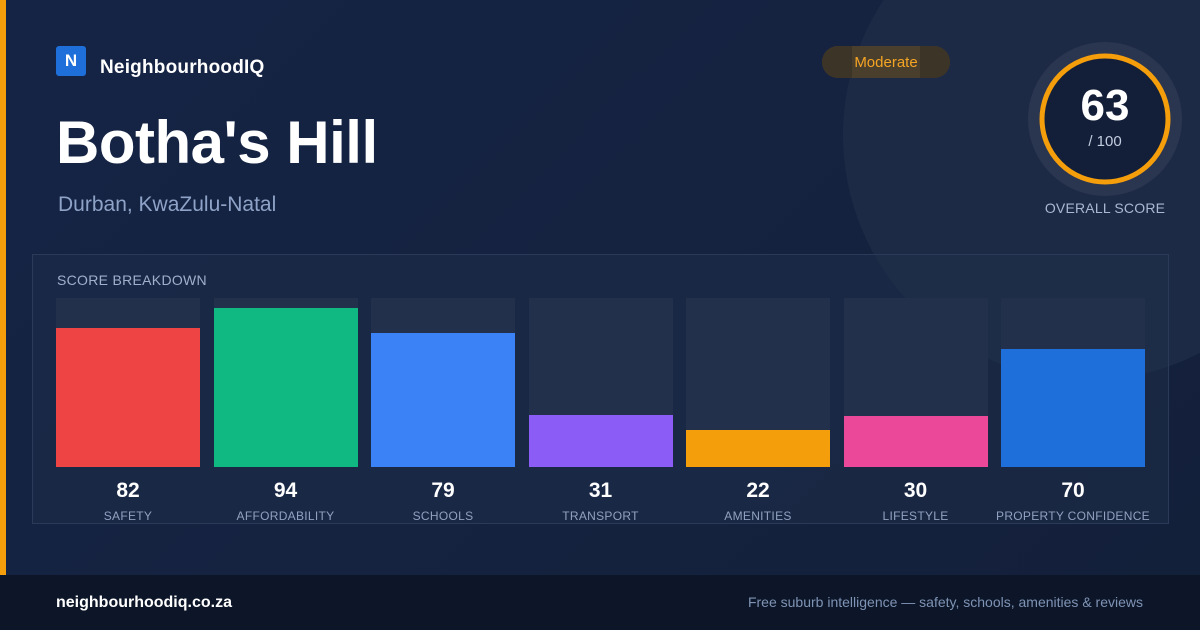 This screenshot has width=1200, height=630. I want to click on bar-label: TRANSPORT, so click(600, 516).